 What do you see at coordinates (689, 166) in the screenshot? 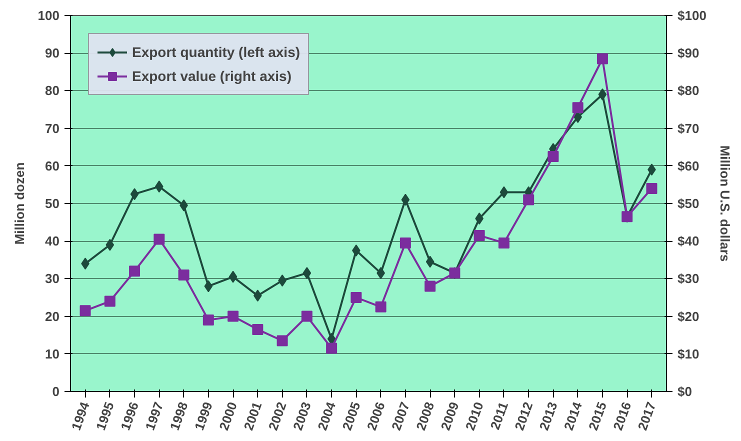
I see `y2-tick-label: $60` at bounding box center [689, 166].